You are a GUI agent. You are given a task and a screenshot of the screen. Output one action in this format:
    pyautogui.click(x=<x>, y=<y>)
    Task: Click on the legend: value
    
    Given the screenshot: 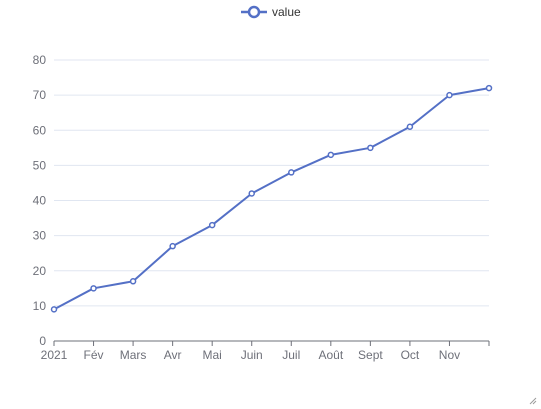 What is the action you would take?
    pyautogui.click(x=271, y=12)
    